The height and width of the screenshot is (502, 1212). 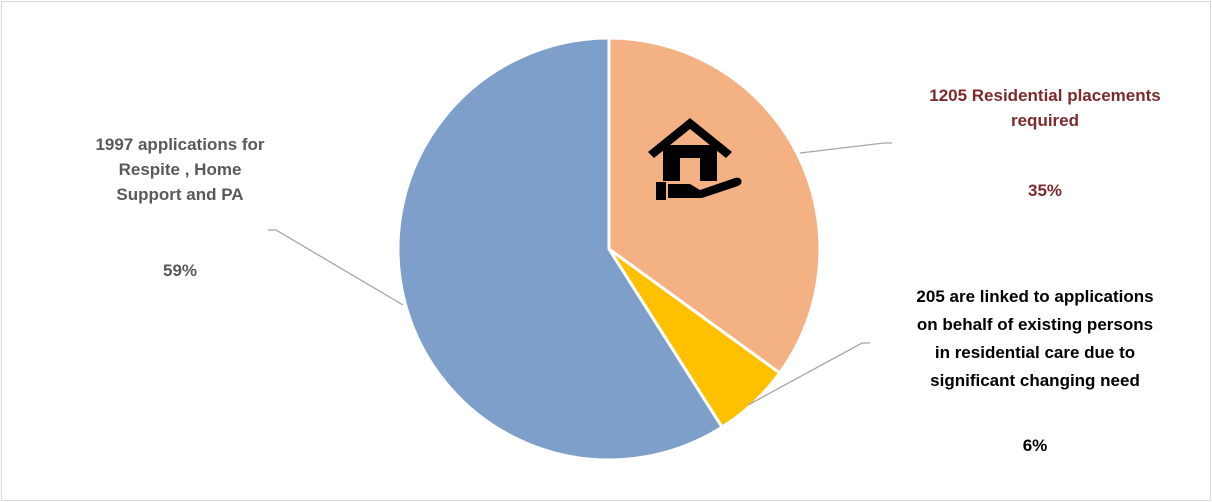 I want to click on value-label: 6%, so click(x=1035, y=445).